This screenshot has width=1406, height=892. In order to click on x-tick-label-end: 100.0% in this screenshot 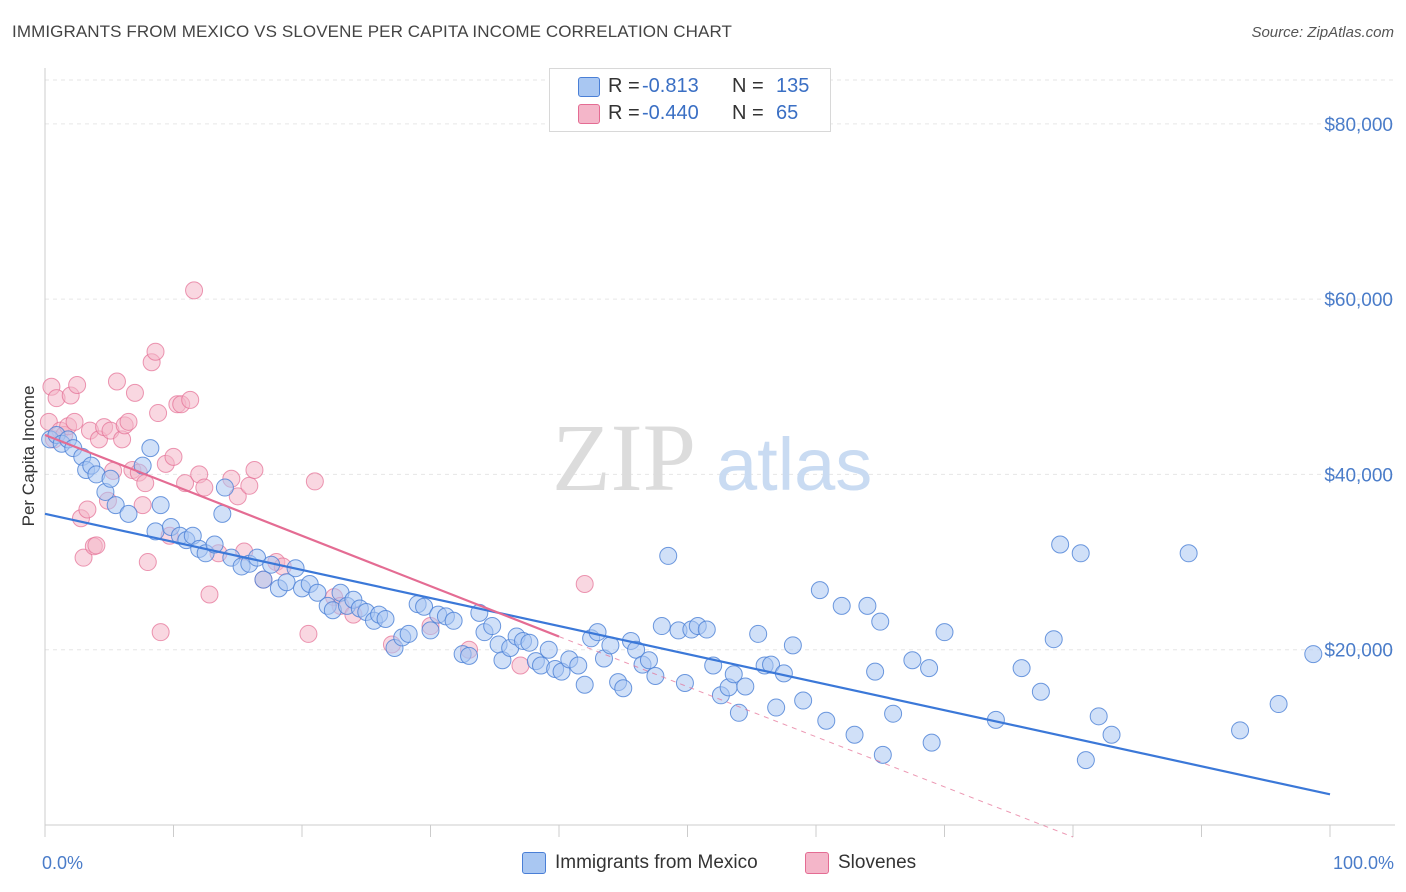, I will do `click(1363, 863)`.